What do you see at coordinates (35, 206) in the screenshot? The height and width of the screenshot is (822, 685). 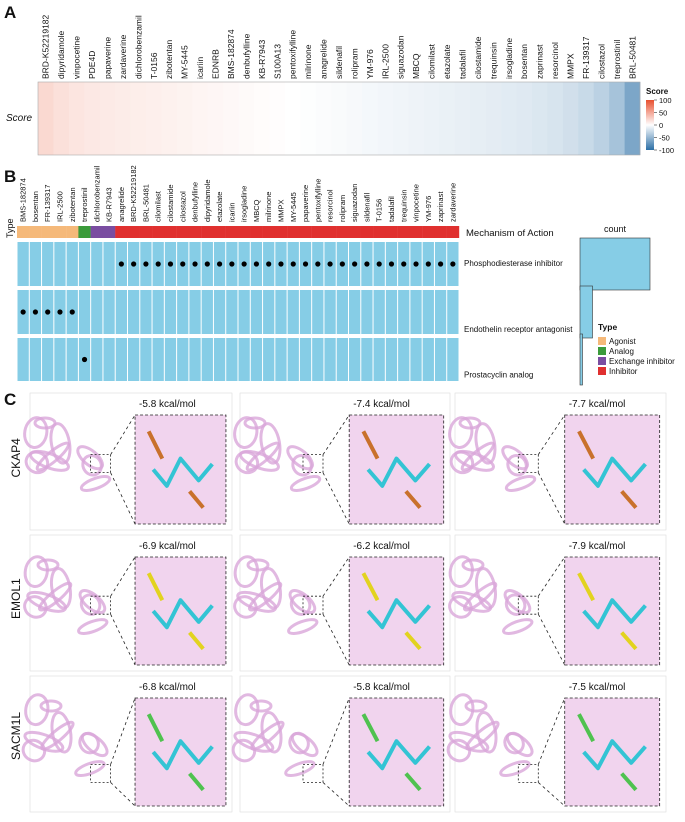 I see `column-label: bosentan` at bounding box center [35, 206].